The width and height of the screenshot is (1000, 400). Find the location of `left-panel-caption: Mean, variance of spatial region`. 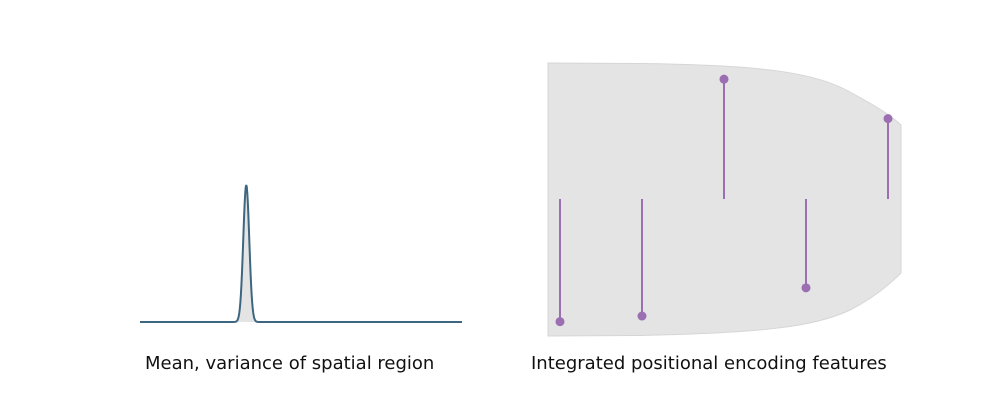

left-panel-caption: Mean, variance of spatial region is located at coordinates (290, 363).